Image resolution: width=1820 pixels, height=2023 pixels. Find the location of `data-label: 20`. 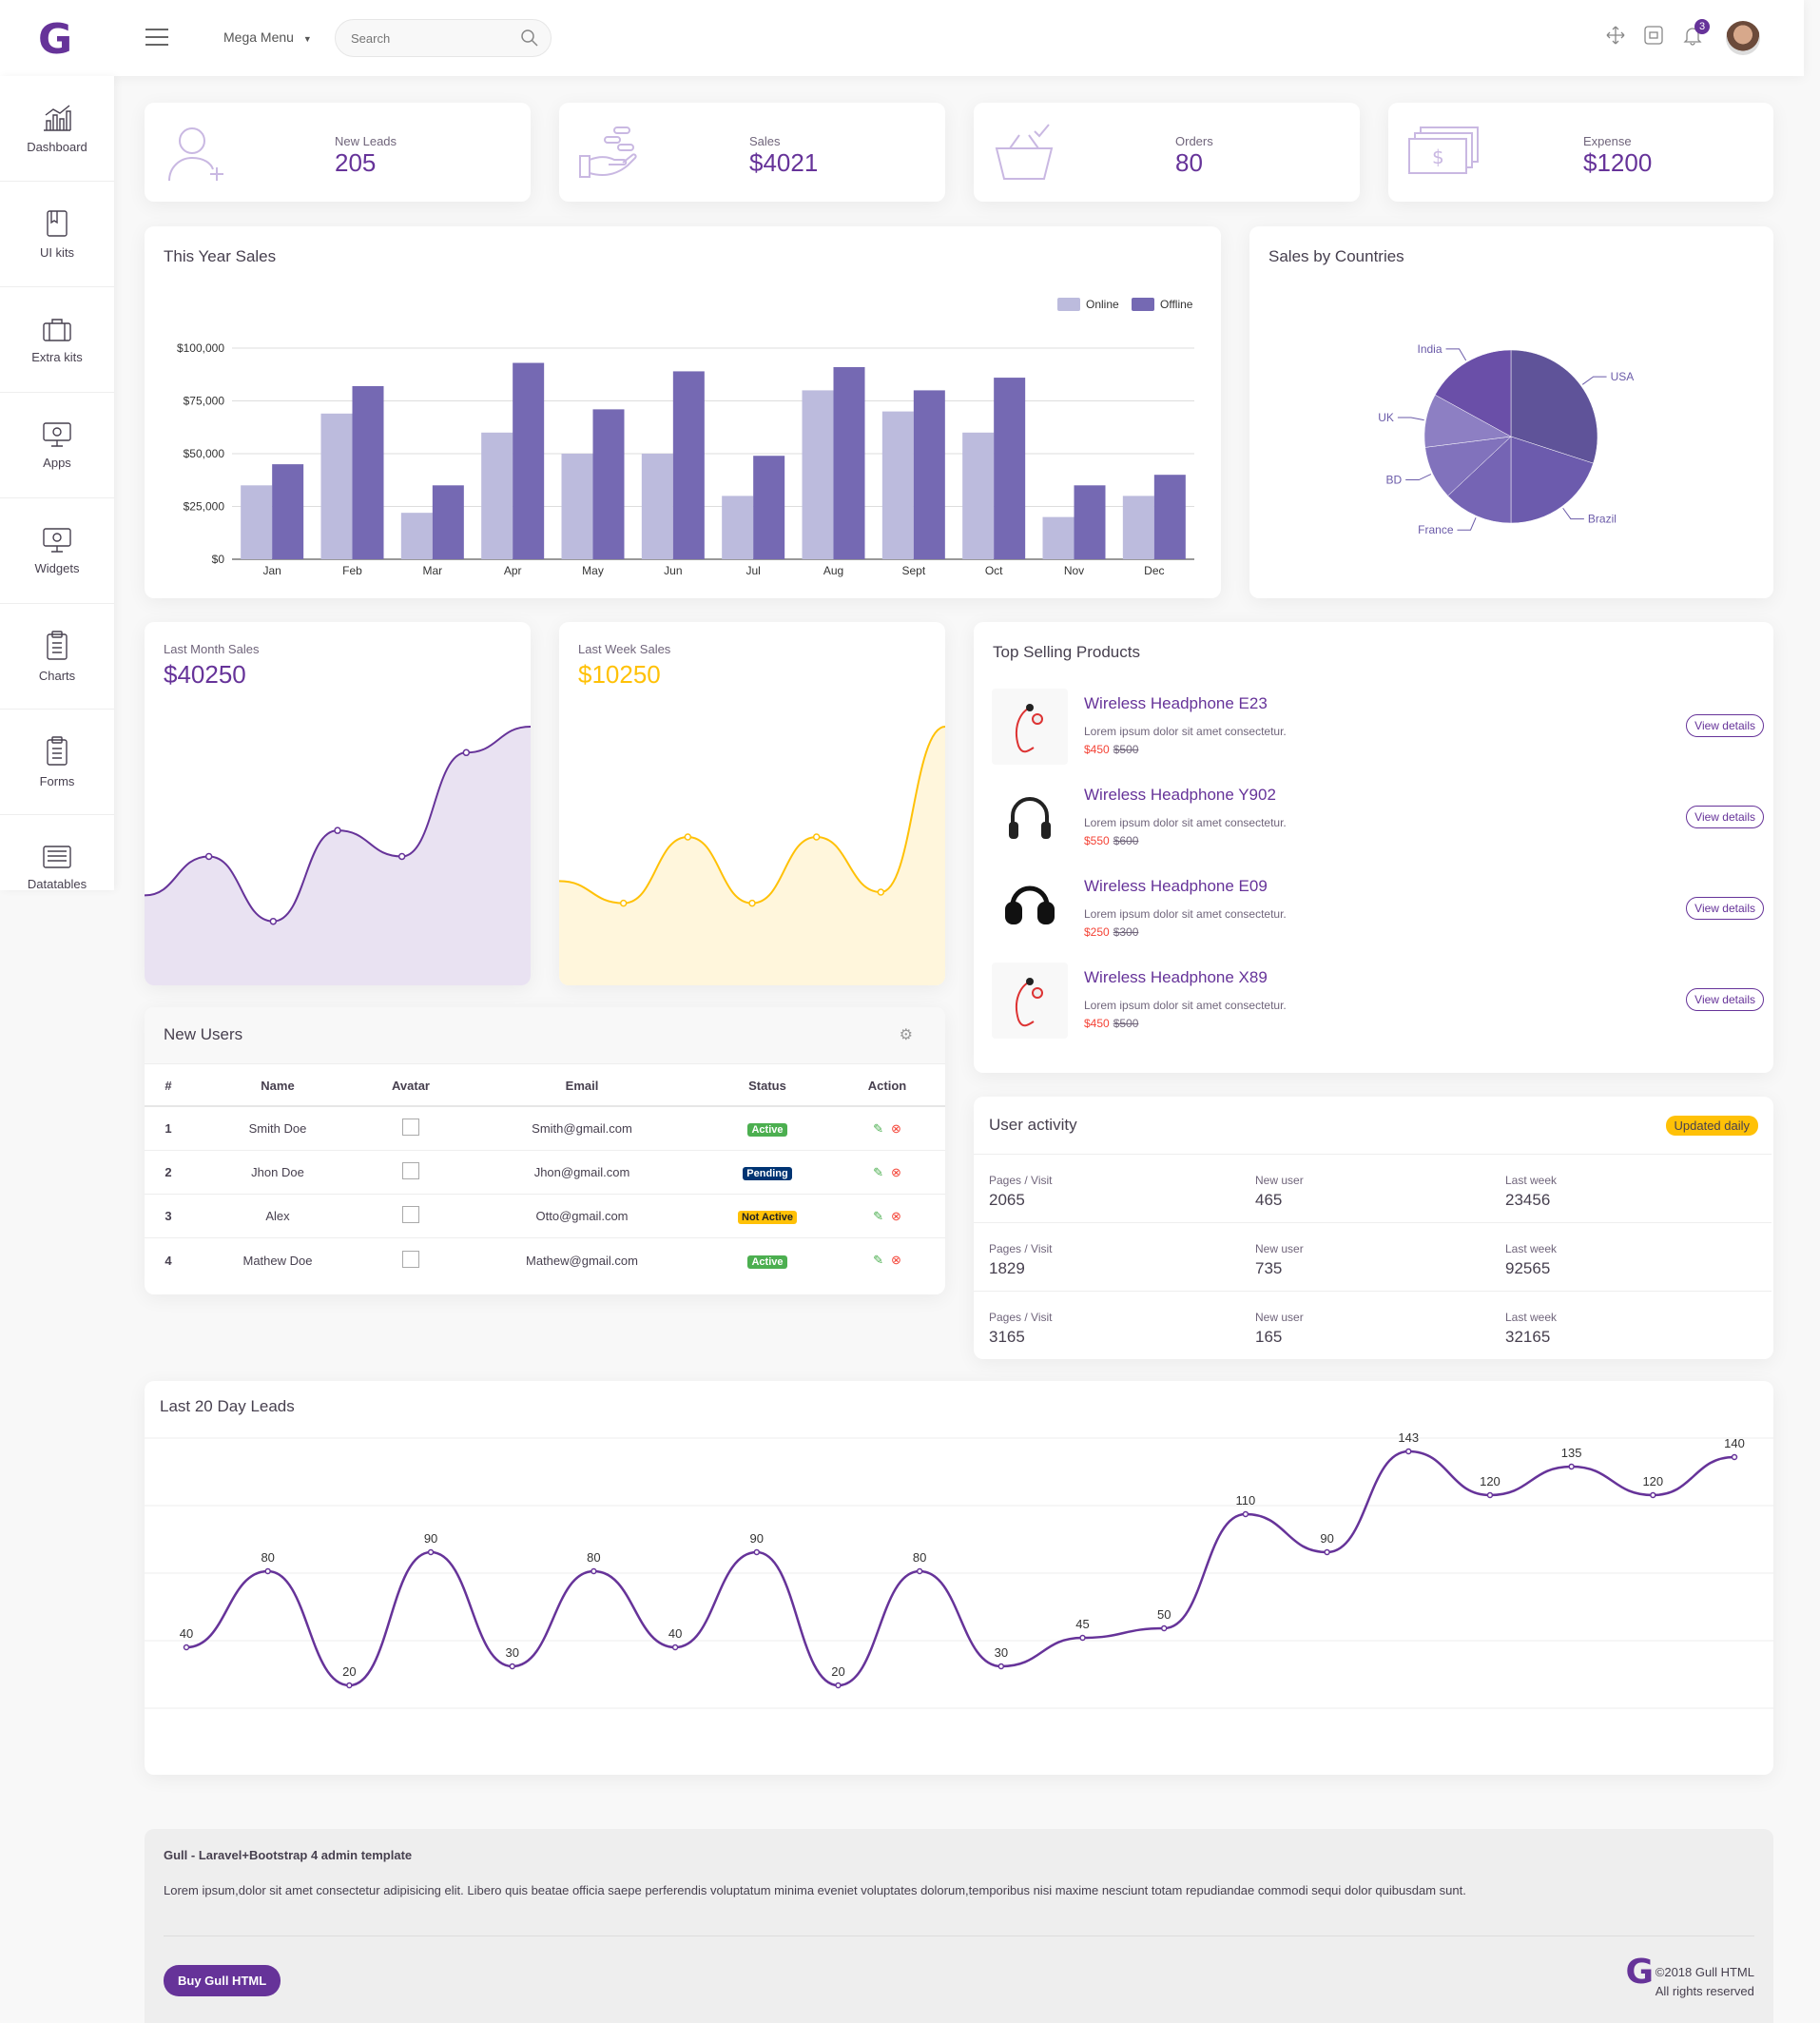

data-label: 20 is located at coordinates (838, 1671).